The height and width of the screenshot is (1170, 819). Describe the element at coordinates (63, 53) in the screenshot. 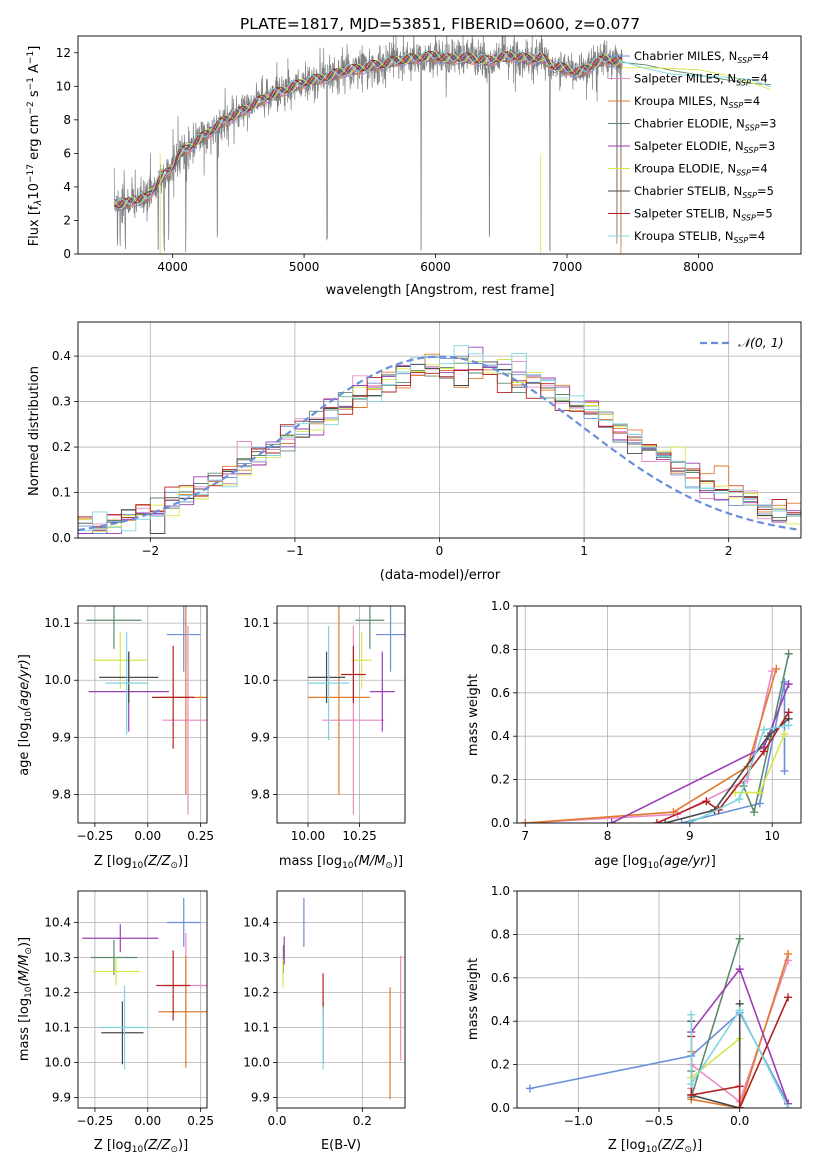

I see `y-tick-label: 12` at that location.